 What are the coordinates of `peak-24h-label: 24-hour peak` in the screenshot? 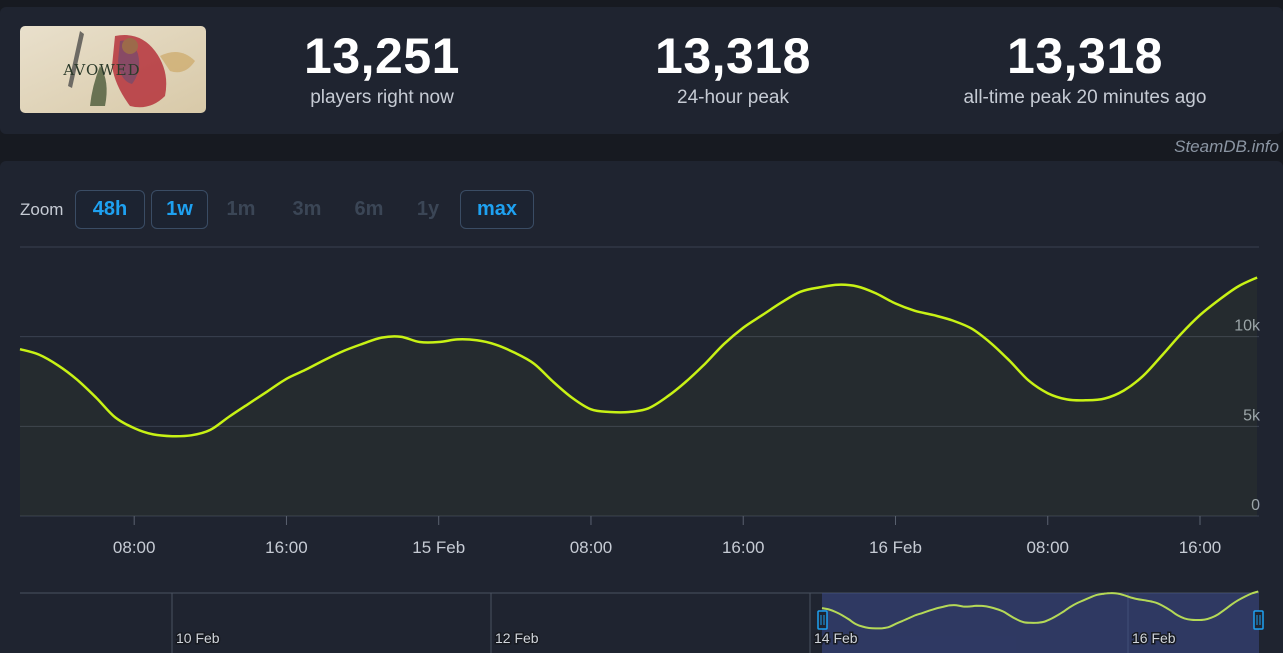 It's located at (733, 97).